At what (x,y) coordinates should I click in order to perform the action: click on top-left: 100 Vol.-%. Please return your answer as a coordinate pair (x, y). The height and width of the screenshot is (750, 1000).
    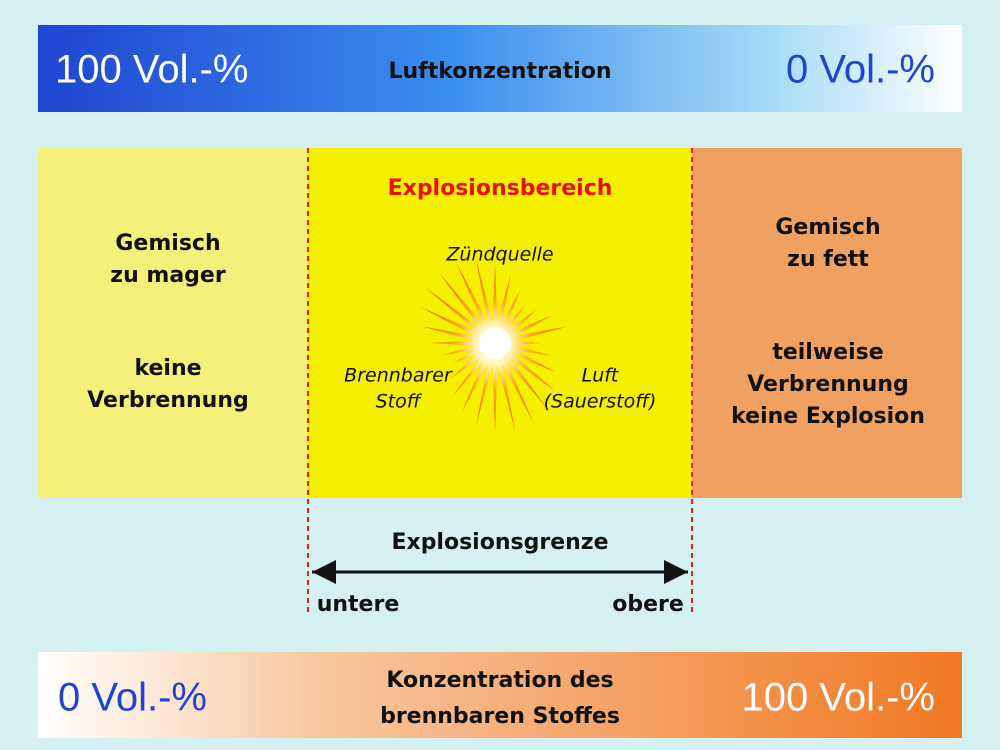
    Looking at the image, I should click on (151, 70).